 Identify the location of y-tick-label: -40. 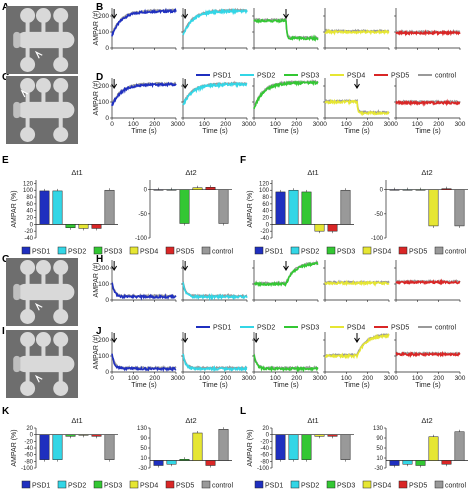
(28, 449).